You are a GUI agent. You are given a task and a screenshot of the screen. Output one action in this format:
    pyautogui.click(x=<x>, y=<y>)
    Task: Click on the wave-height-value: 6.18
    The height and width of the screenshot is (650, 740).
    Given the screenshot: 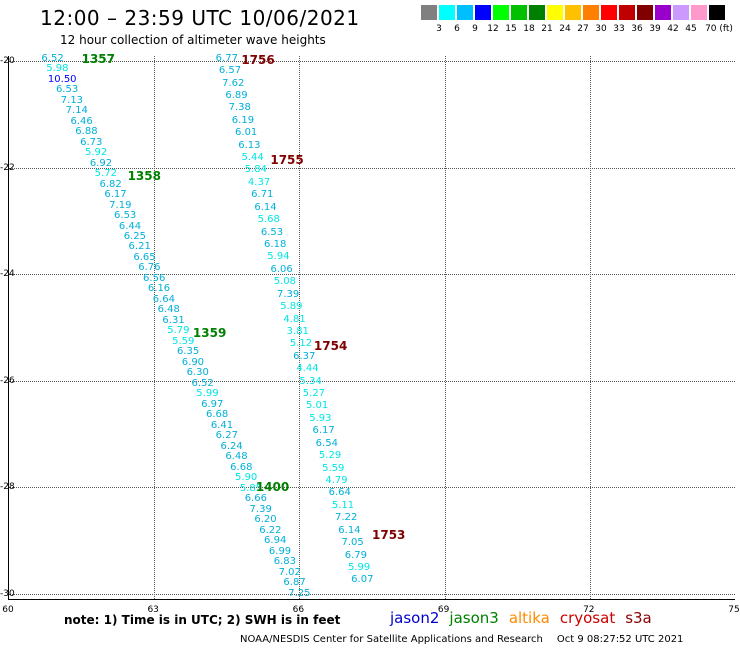 What is the action you would take?
    pyautogui.click(x=275, y=244)
    